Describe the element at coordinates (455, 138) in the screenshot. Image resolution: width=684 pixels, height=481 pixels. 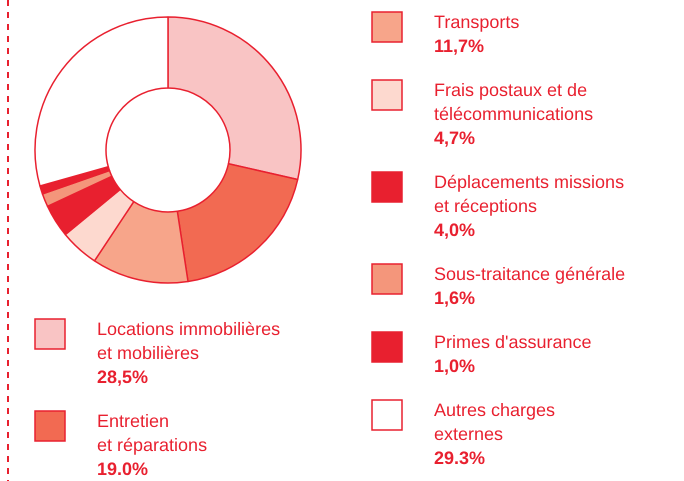
I see `data-label: 4,7%` at that location.